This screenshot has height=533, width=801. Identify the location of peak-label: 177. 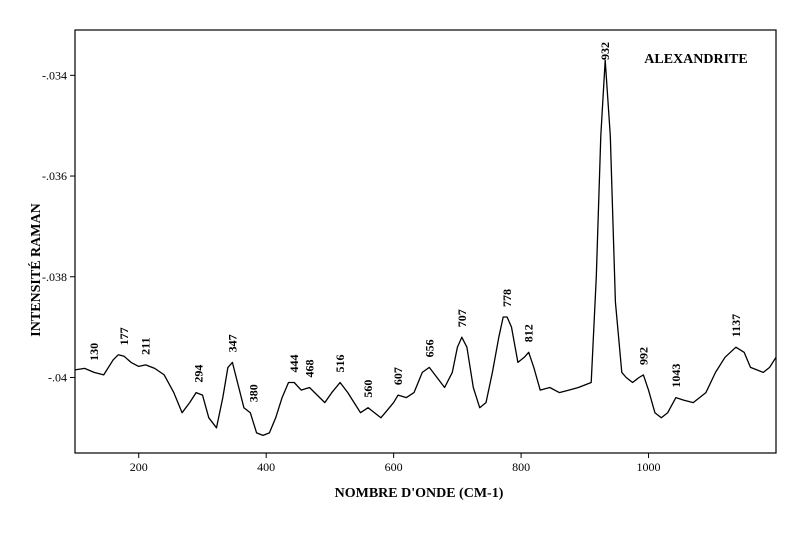
(124, 336).